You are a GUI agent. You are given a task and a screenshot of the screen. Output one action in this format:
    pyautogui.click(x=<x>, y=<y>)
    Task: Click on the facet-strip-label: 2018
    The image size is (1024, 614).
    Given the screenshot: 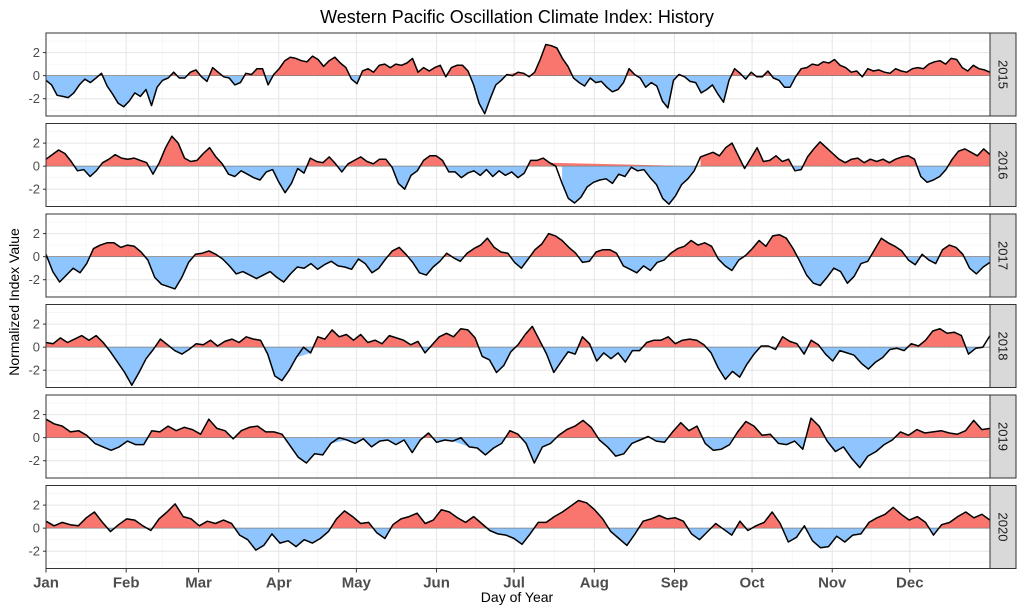 What is the action you would take?
    pyautogui.click(x=1003, y=346)
    